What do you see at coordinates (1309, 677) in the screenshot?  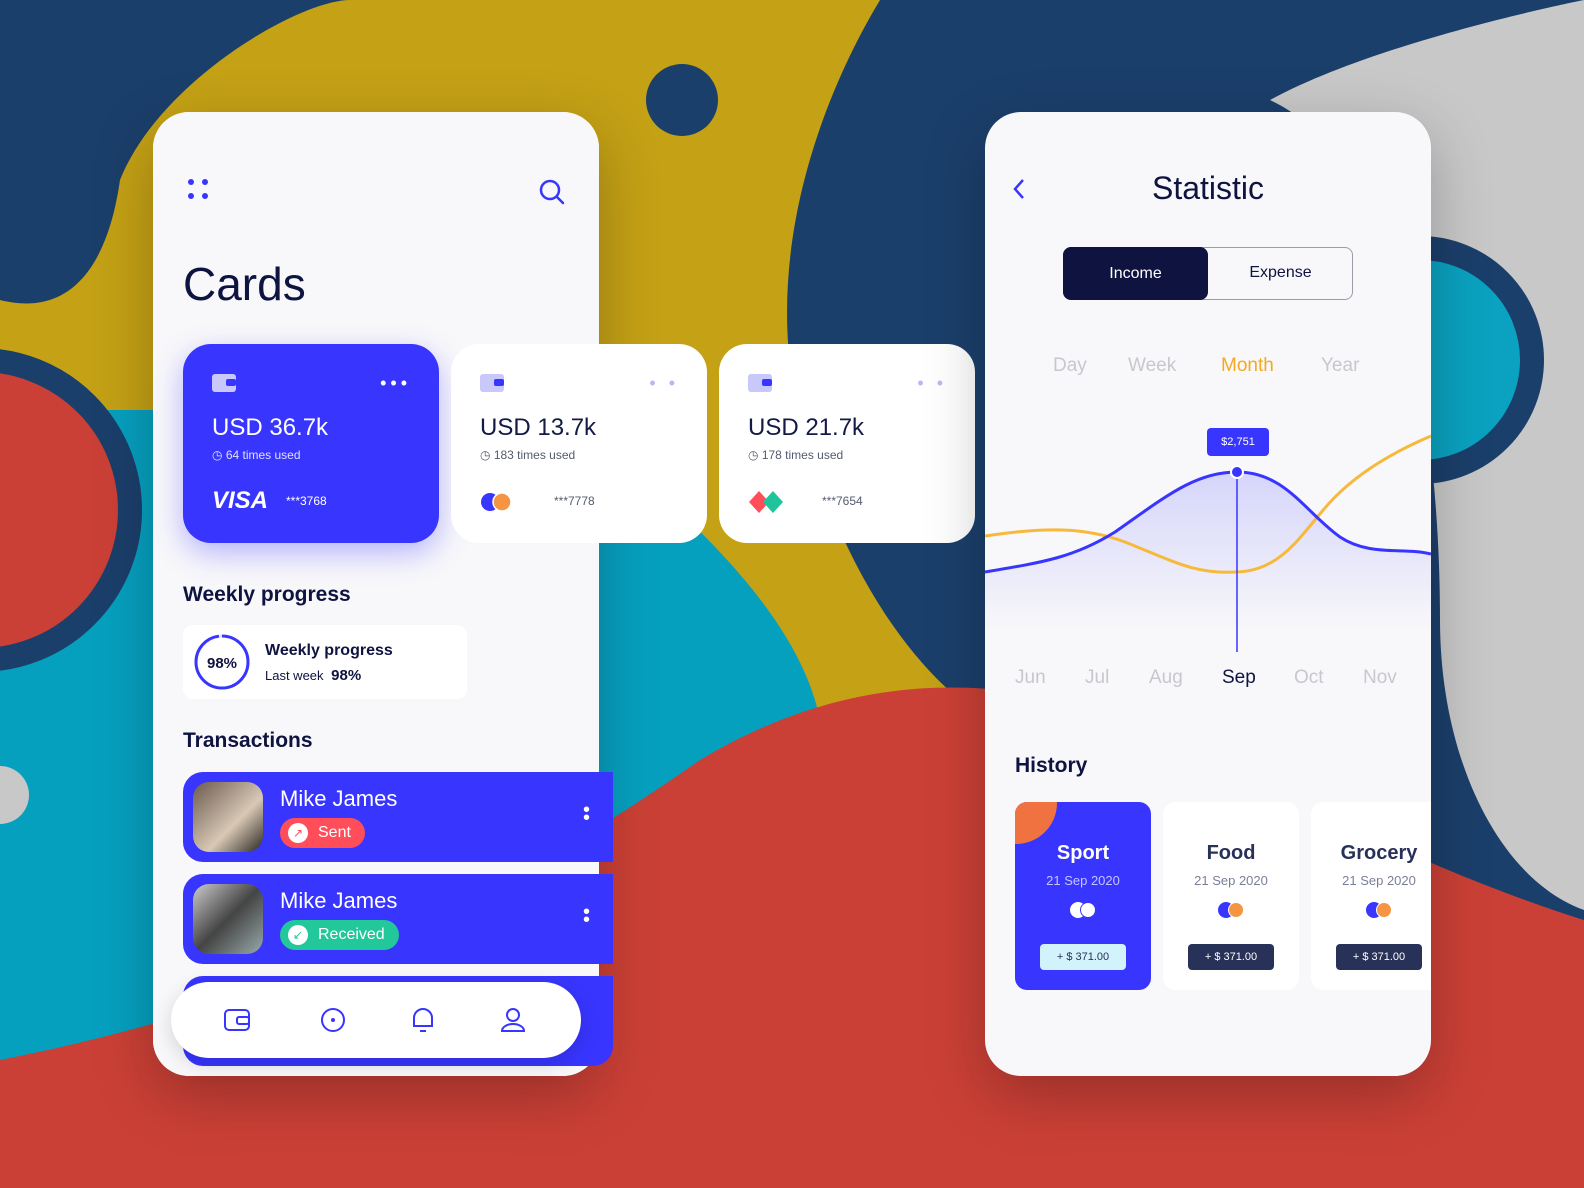 I see `x-tick-label: Oct` at bounding box center [1309, 677].